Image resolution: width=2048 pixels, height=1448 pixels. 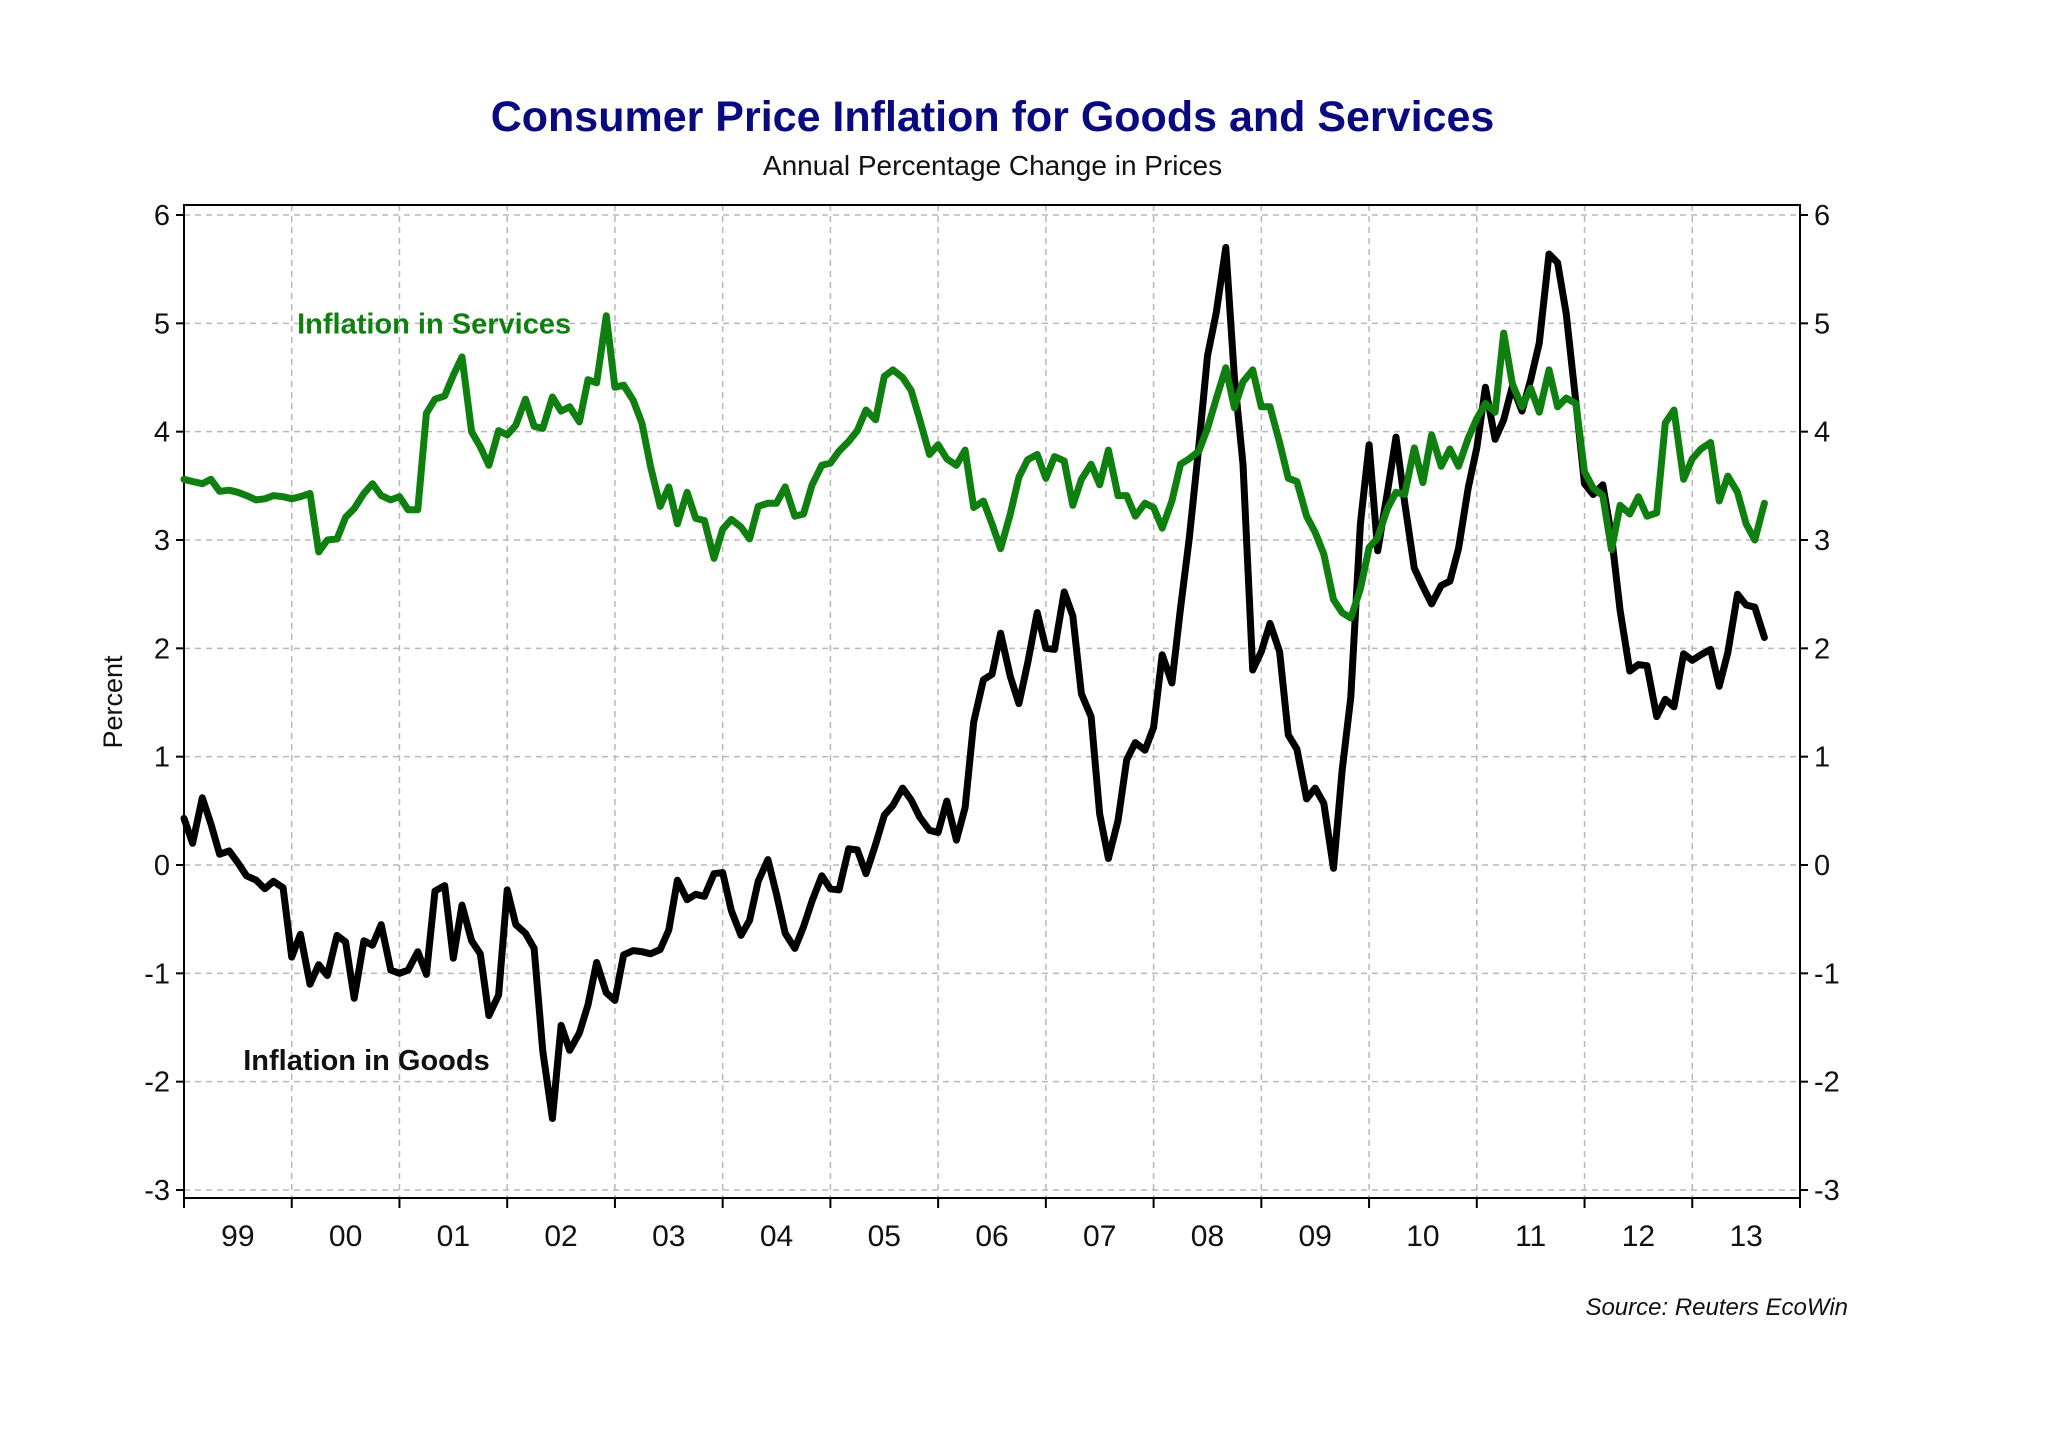 I want to click on x-tick-label: 01, so click(x=453, y=1236).